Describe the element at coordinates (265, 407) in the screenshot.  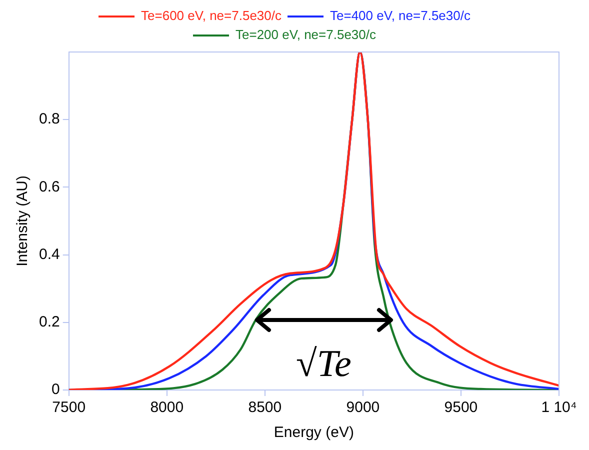
I see `x-tick-label: 8500` at that location.